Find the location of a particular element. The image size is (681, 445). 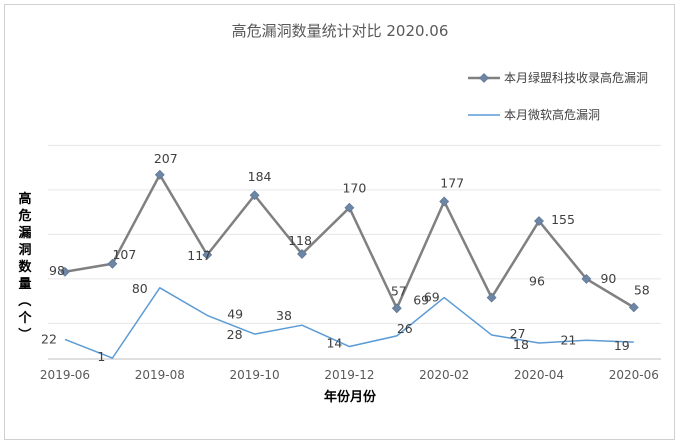

y-axis-title-char: 危 is located at coordinates (24, 216).